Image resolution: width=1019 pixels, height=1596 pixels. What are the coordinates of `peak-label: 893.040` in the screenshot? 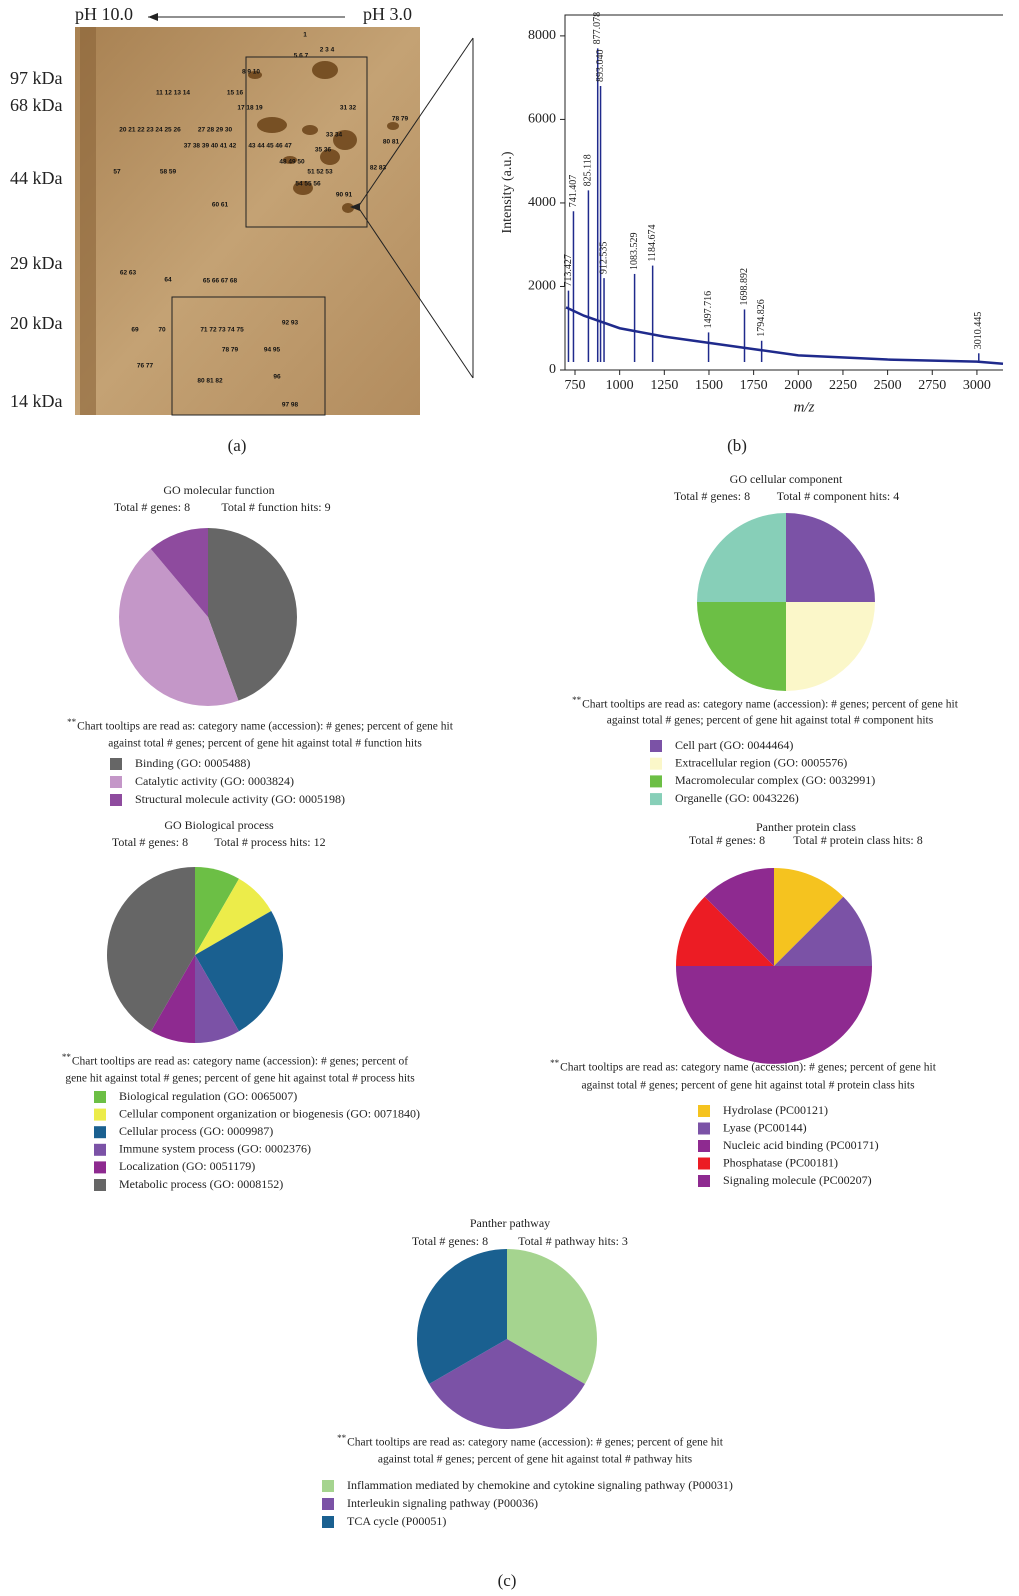 It's located at (600, 66).